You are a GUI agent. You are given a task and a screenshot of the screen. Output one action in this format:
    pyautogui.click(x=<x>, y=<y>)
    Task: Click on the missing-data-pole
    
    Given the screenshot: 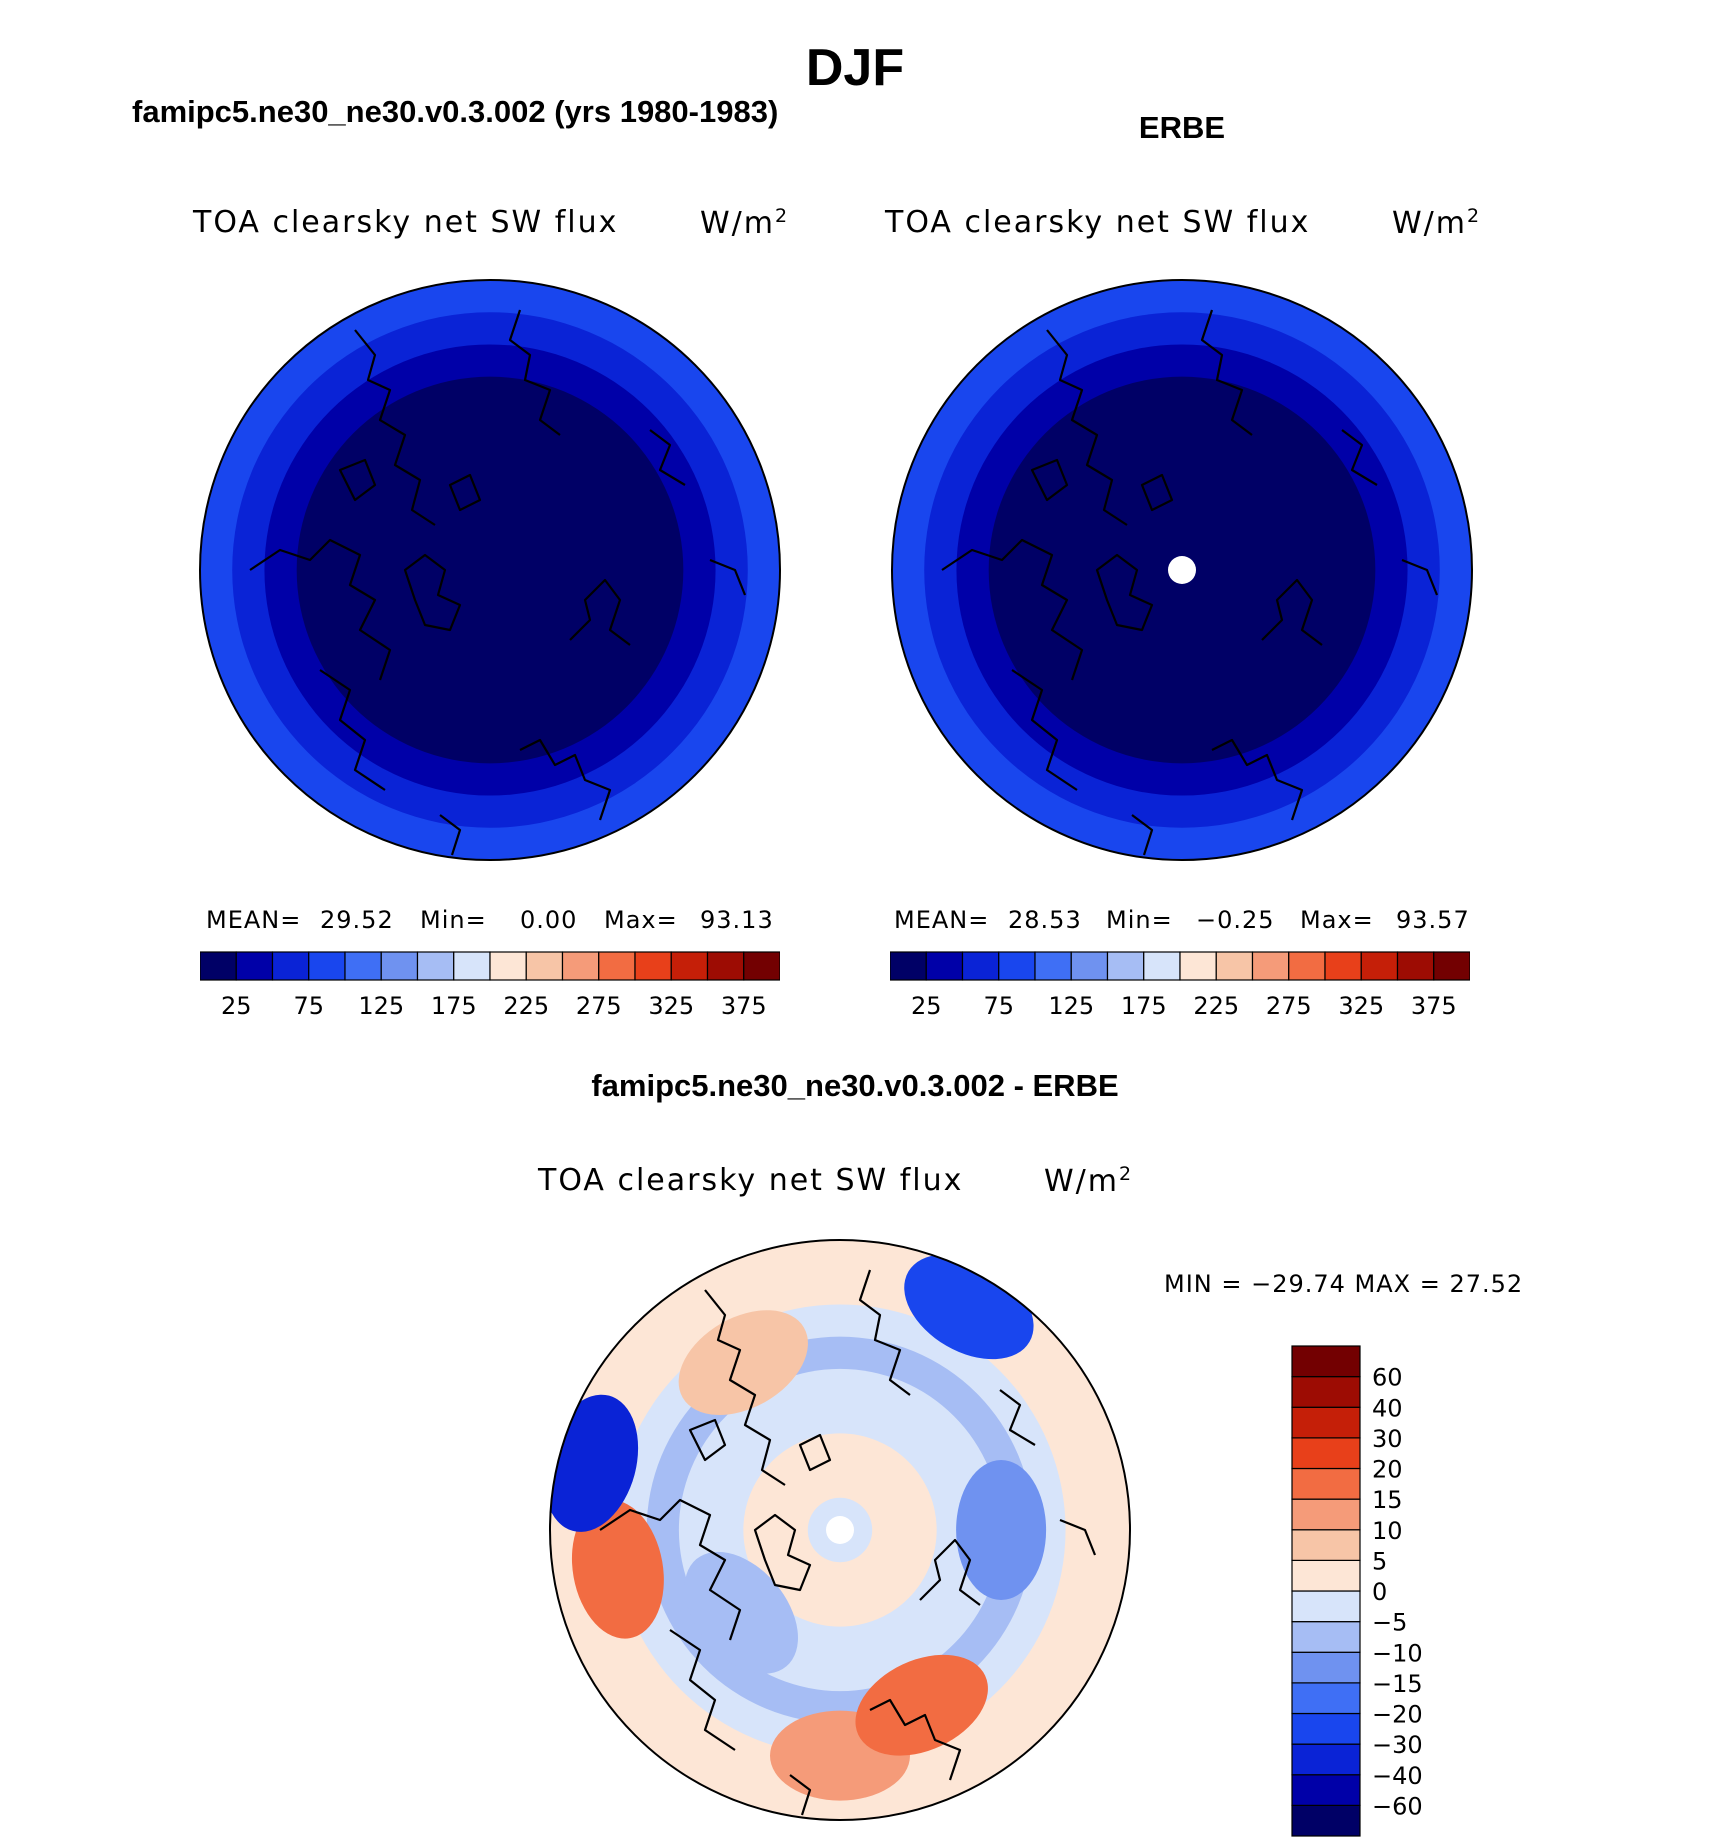 What is the action you would take?
    pyautogui.click(x=840, y=1530)
    